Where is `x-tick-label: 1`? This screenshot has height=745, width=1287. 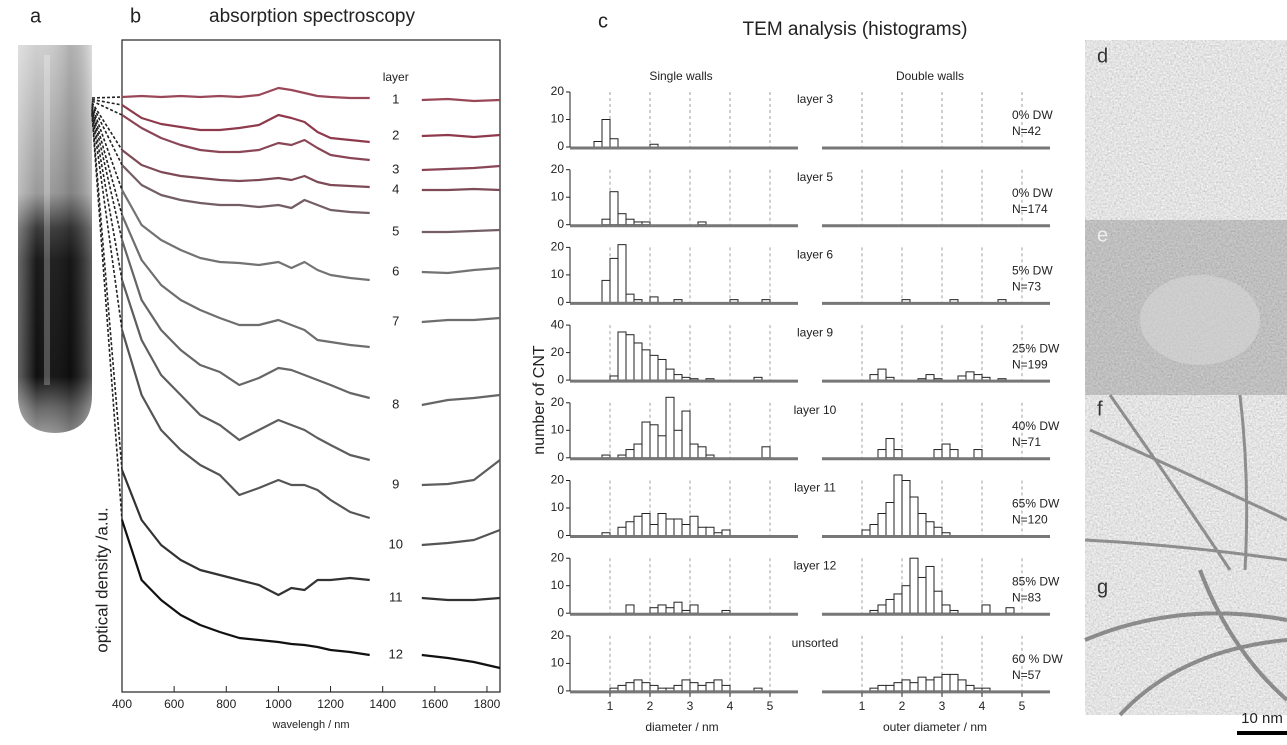 x-tick-label: 1 is located at coordinates (862, 706).